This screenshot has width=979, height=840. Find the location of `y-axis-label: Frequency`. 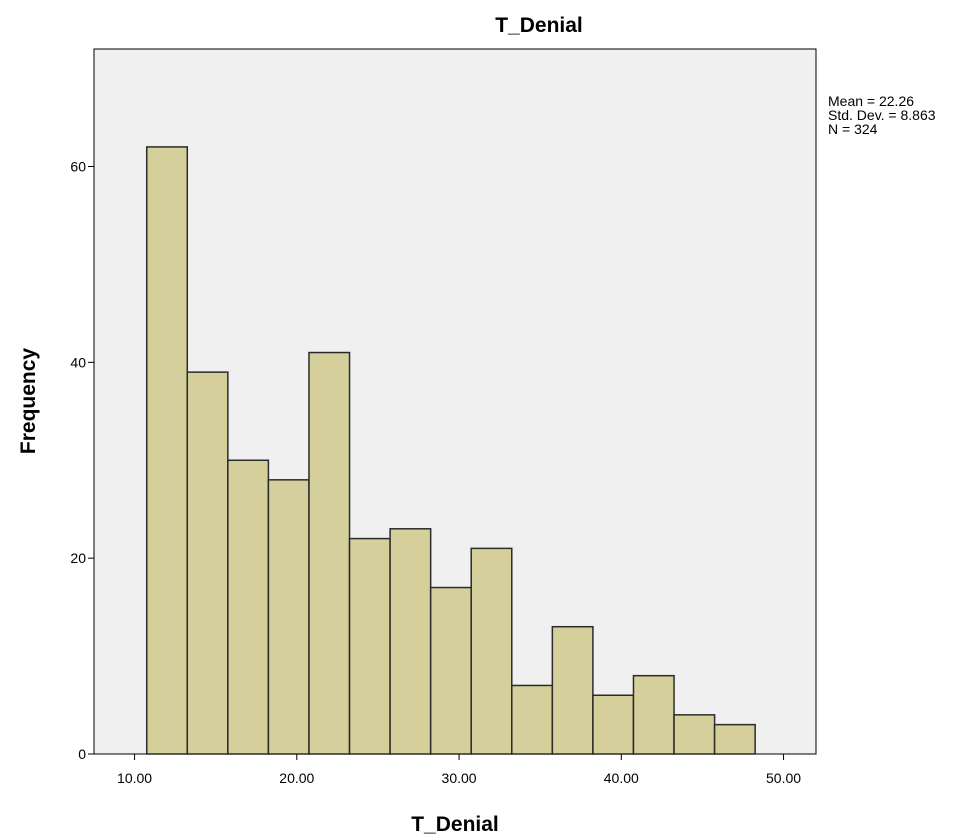

y-axis-label: Frequency is located at coordinates (28, 401).